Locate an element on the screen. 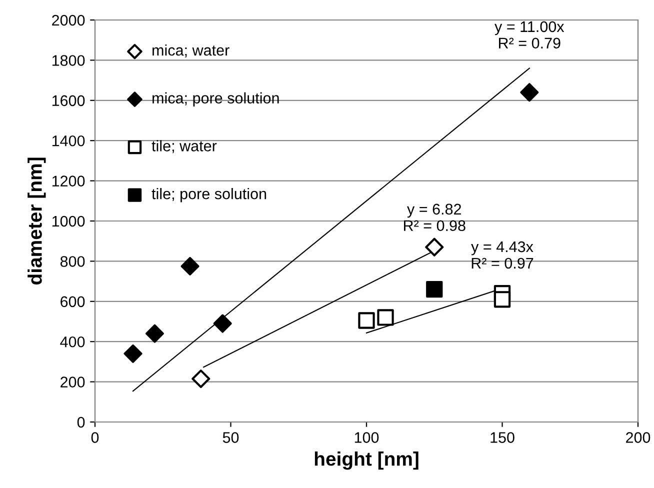 The image size is (654, 488). annotation: y = 11.00x R² = 0.79 is located at coordinates (529, 35).